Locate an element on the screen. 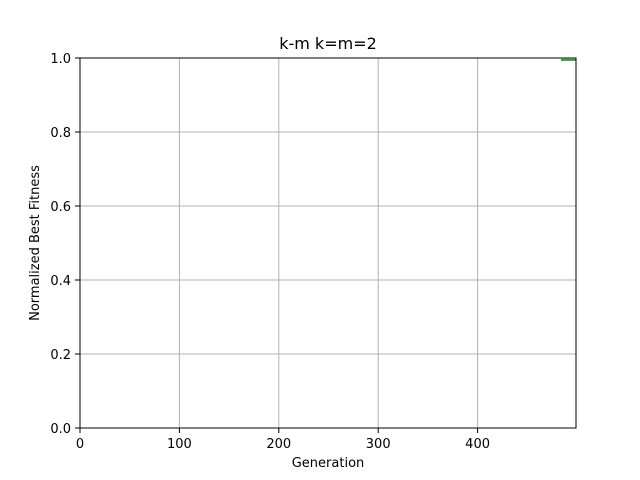 This screenshot has height=480, width=640. x-ticks: 0 100 200 300 400 is located at coordinates (283, 440).